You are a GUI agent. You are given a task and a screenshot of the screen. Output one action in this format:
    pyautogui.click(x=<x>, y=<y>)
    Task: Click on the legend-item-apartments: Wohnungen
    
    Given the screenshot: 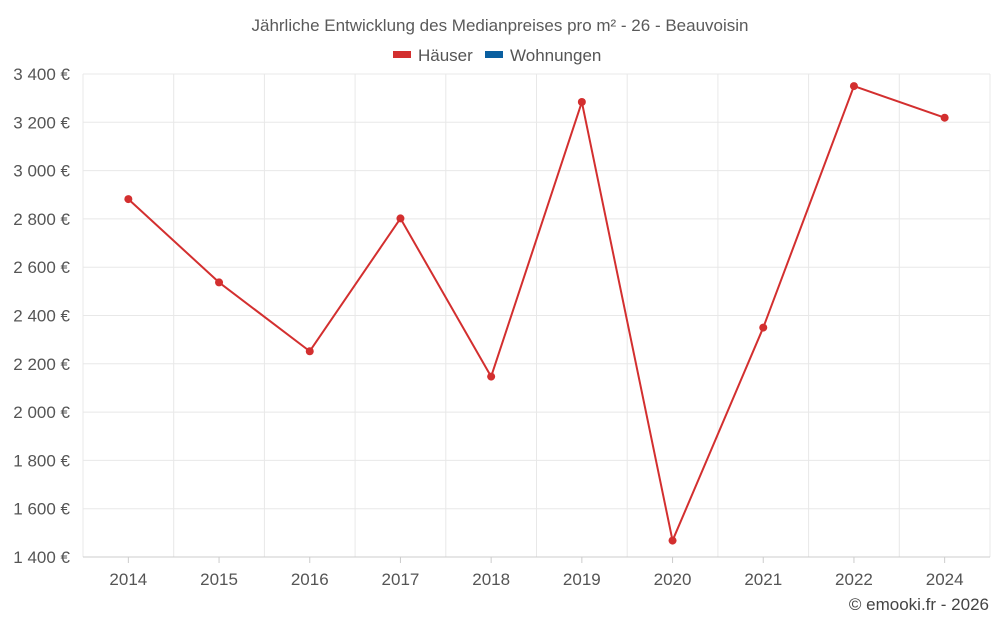 What is the action you would take?
    pyautogui.click(x=543, y=55)
    